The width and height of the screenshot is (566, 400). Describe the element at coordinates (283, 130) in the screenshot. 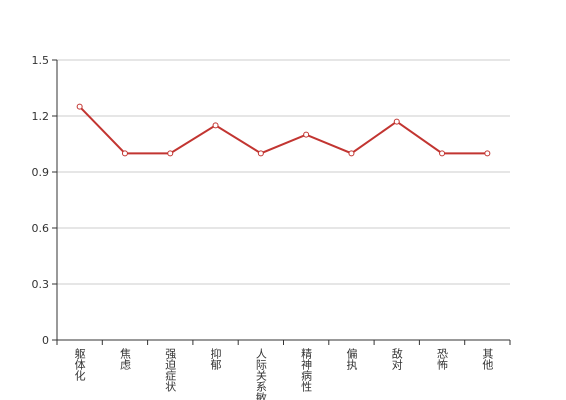

I see `line` at that location.